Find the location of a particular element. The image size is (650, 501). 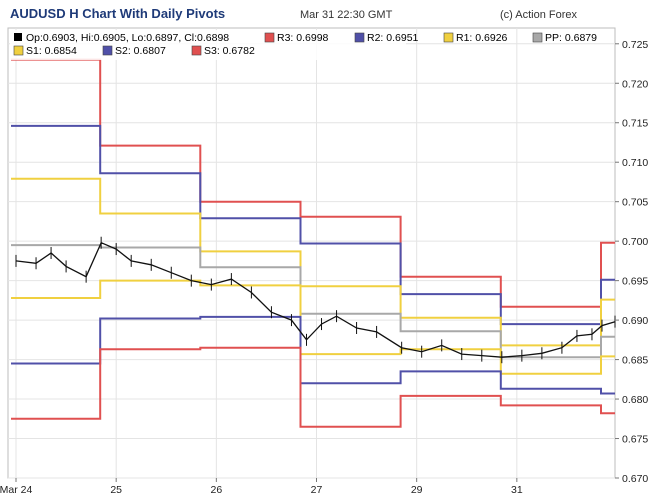

legend-label-r2: R2: 0.6951 is located at coordinates (393, 38).